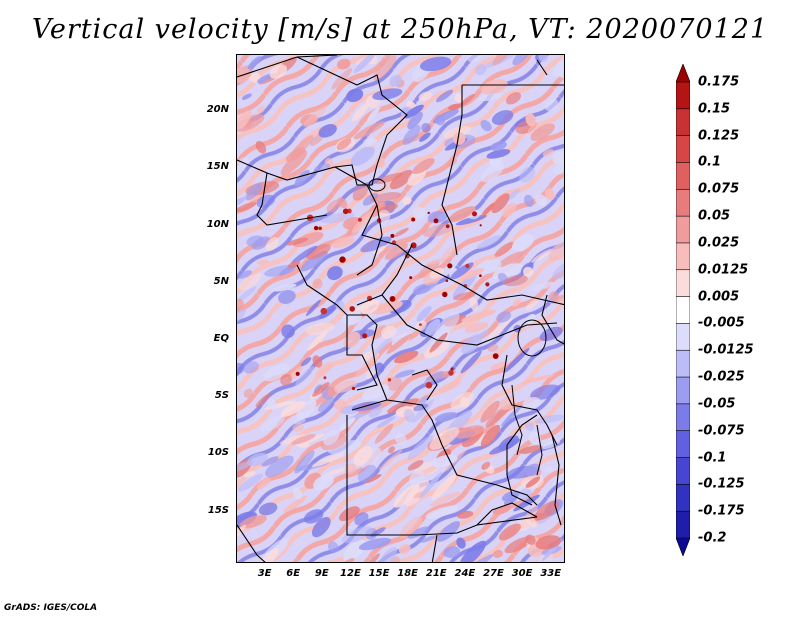 Image resolution: width=800 pixels, height=618 pixels. What do you see at coordinates (465, 573) in the screenshot?
I see `lon-label: 24E` at bounding box center [465, 573].